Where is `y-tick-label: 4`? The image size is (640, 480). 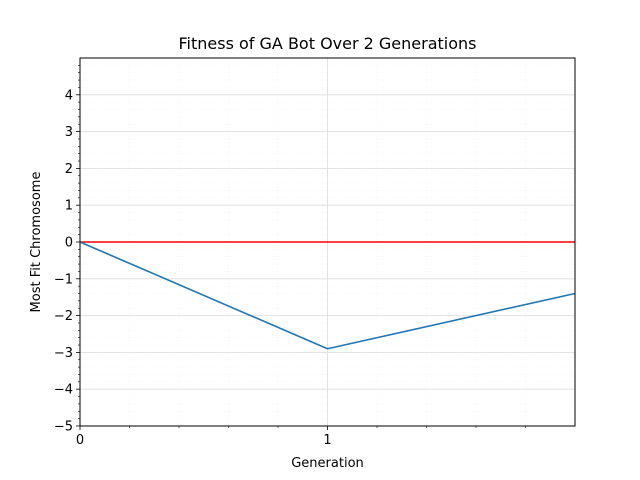
y-tick-label: 4 is located at coordinates (69, 95).